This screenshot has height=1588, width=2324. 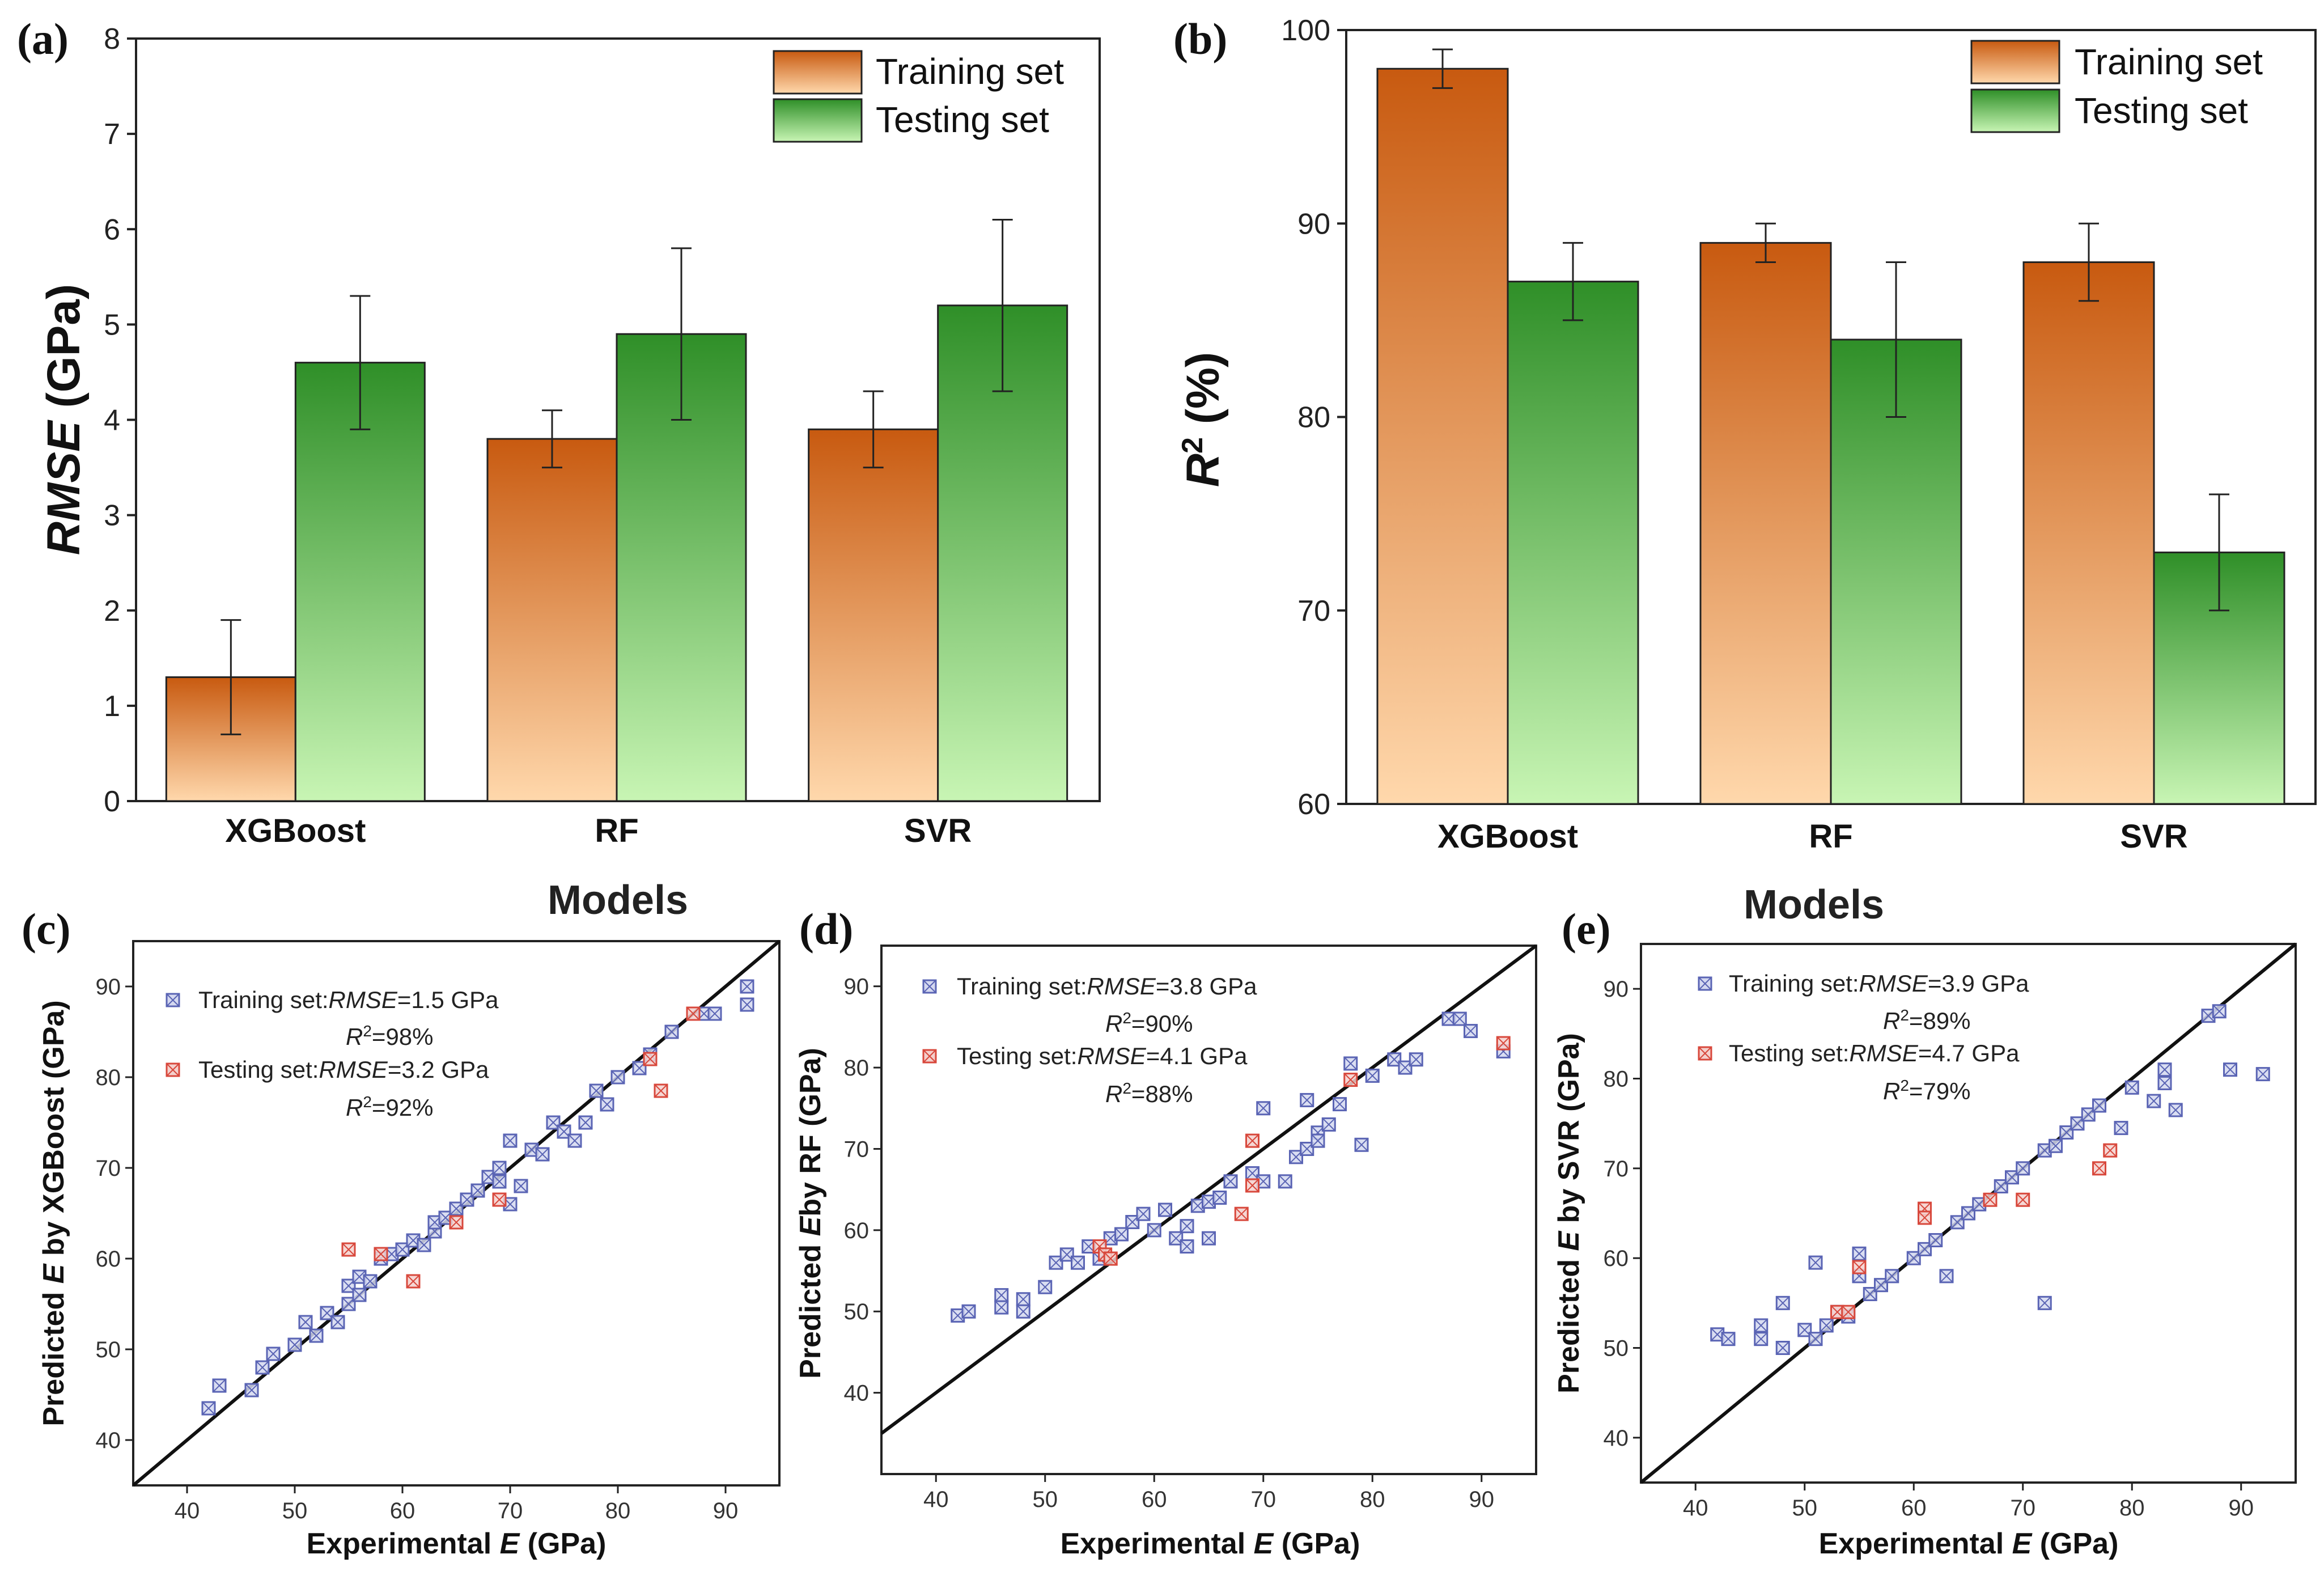 What do you see at coordinates (108, 1440) in the screenshot?
I see `y-tick-label-c: 40` at bounding box center [108, 1440].